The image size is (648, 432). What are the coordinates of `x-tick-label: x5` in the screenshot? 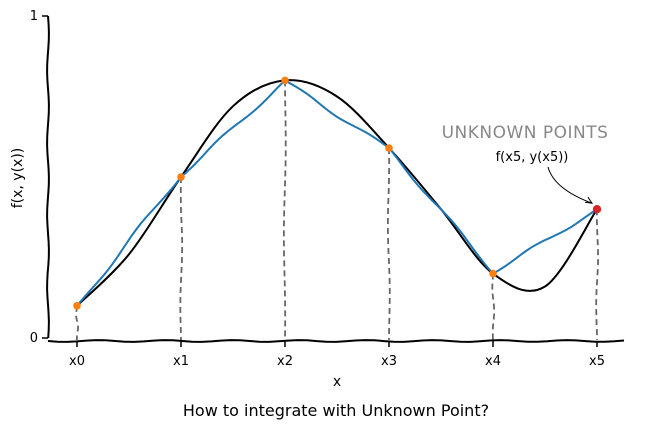 It's located at (597, 361).